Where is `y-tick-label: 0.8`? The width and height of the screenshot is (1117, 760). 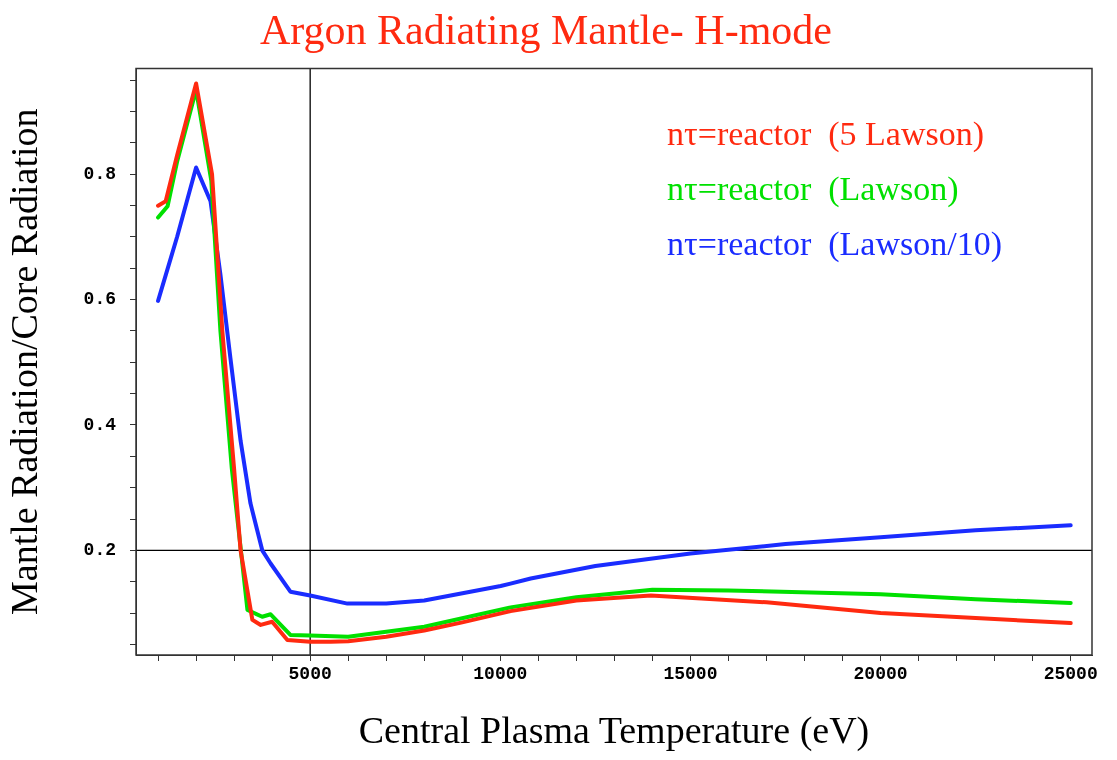
y-tick-label: 0.8 is located at coordinates (99, 173).